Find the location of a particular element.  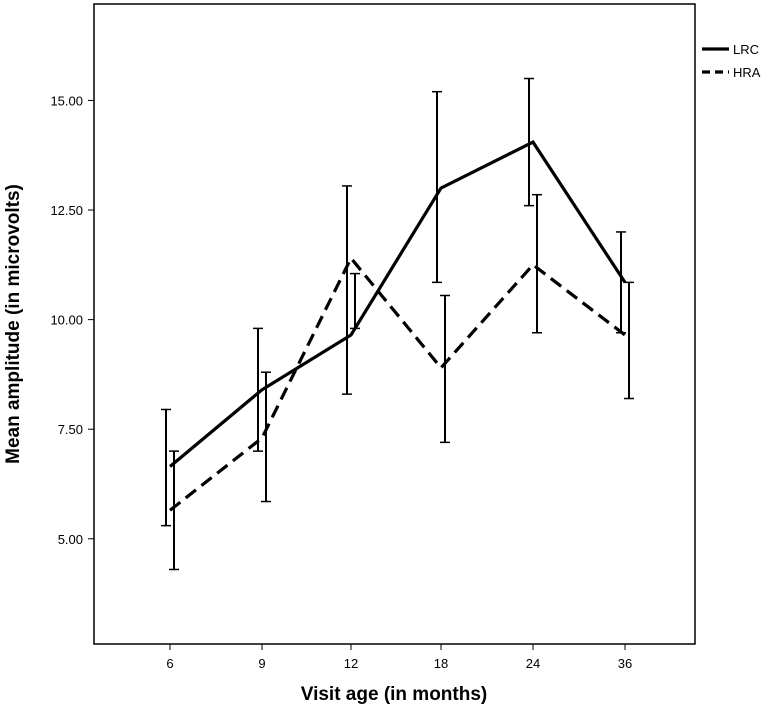

y-tick-label: 10.00 is located at coordinates (66, 320).